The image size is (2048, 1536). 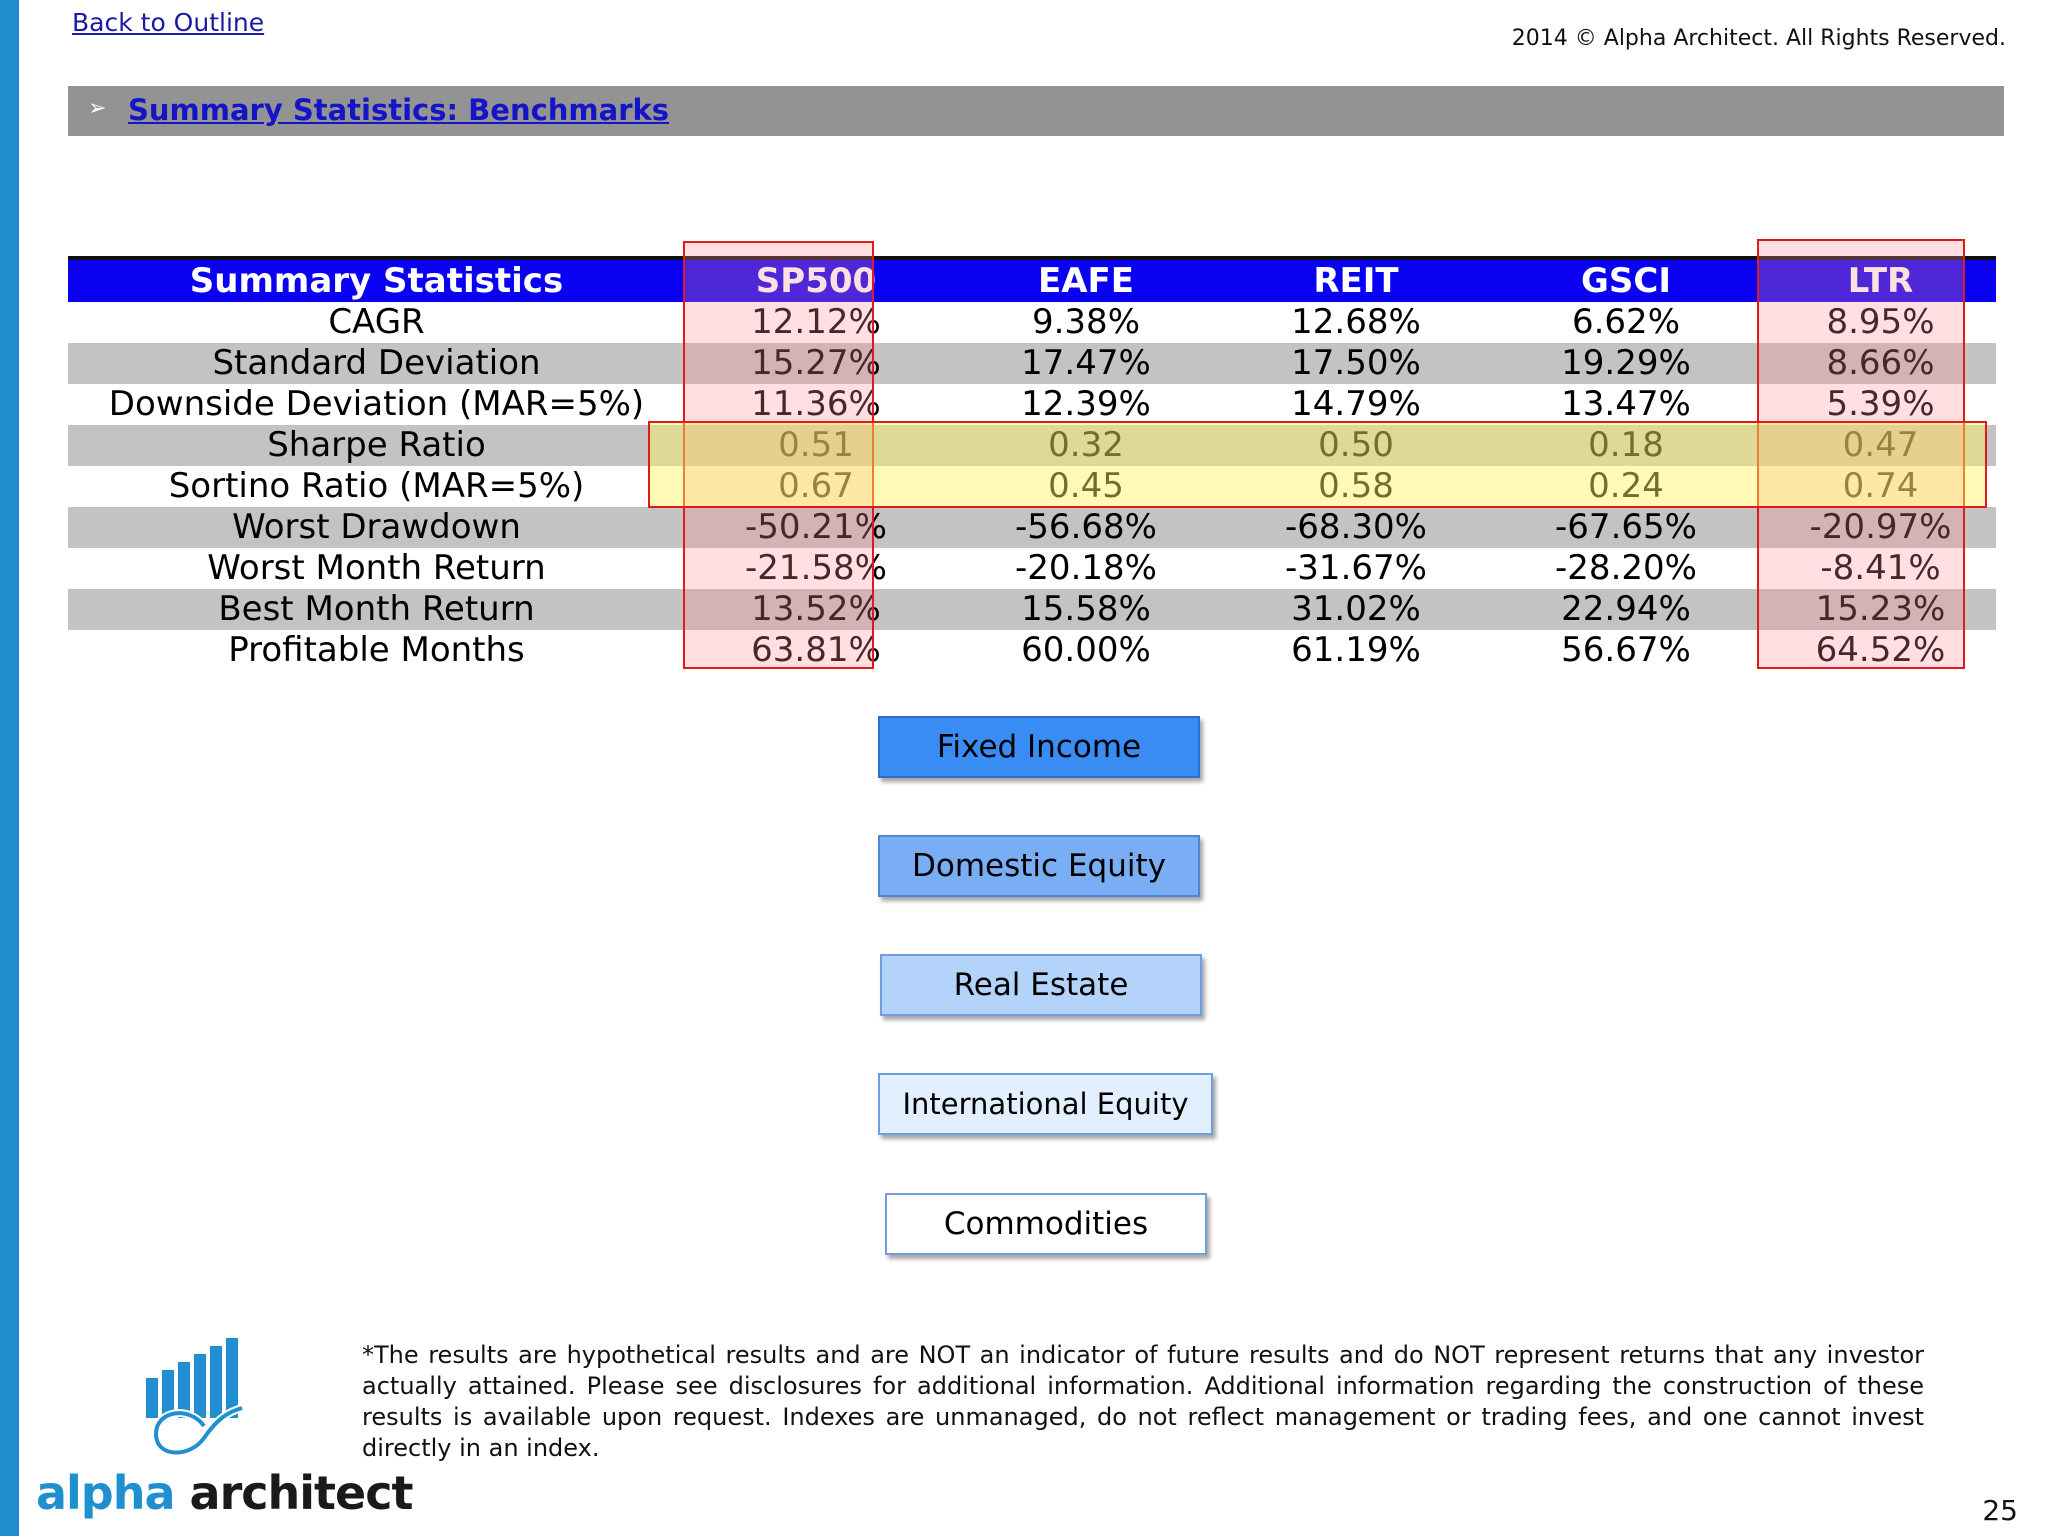 What do you see at coordinates (376, 527) in the screenshot?
I see `row-label: Worst Drawdown` at bounding box center [376, 527].